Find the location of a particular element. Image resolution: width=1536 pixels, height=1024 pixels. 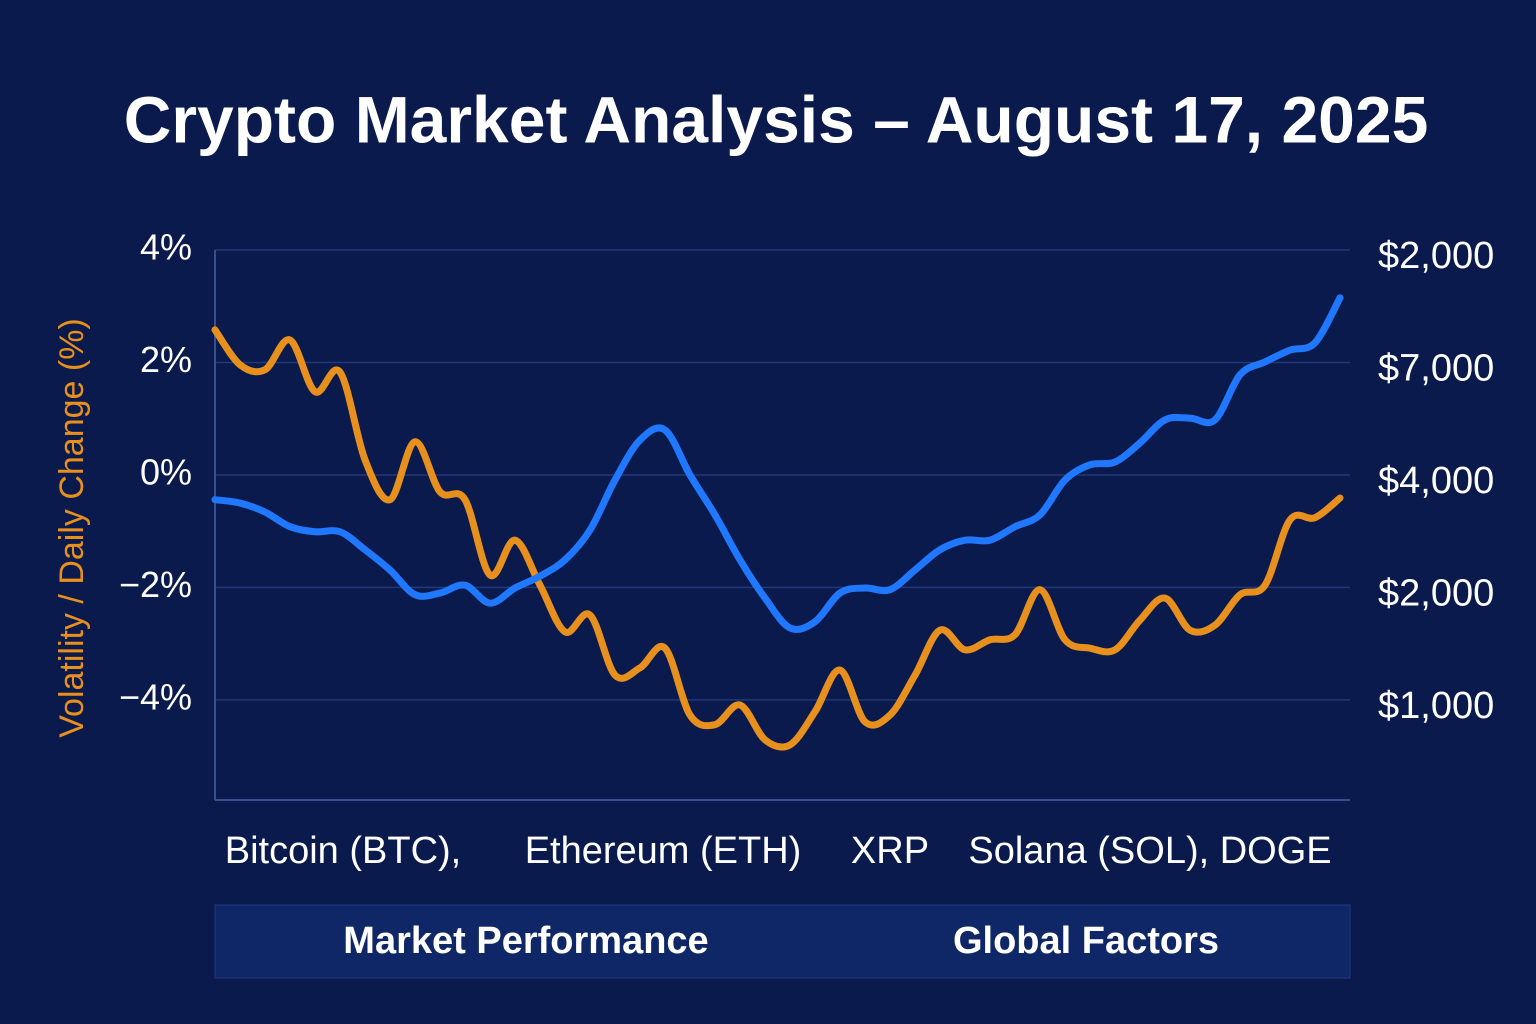

y2-tick-label: $1,000 is located at coordinates (1436, 706).